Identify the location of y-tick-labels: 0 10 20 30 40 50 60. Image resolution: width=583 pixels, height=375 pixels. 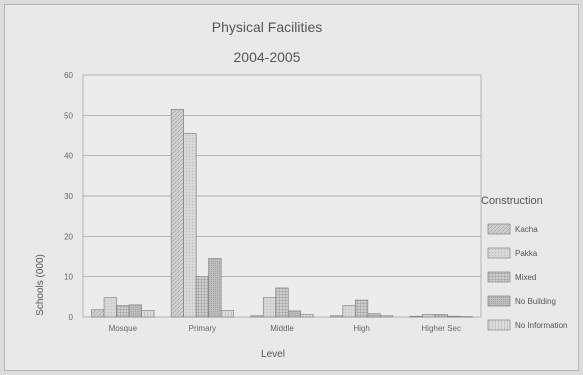
(68, 196).